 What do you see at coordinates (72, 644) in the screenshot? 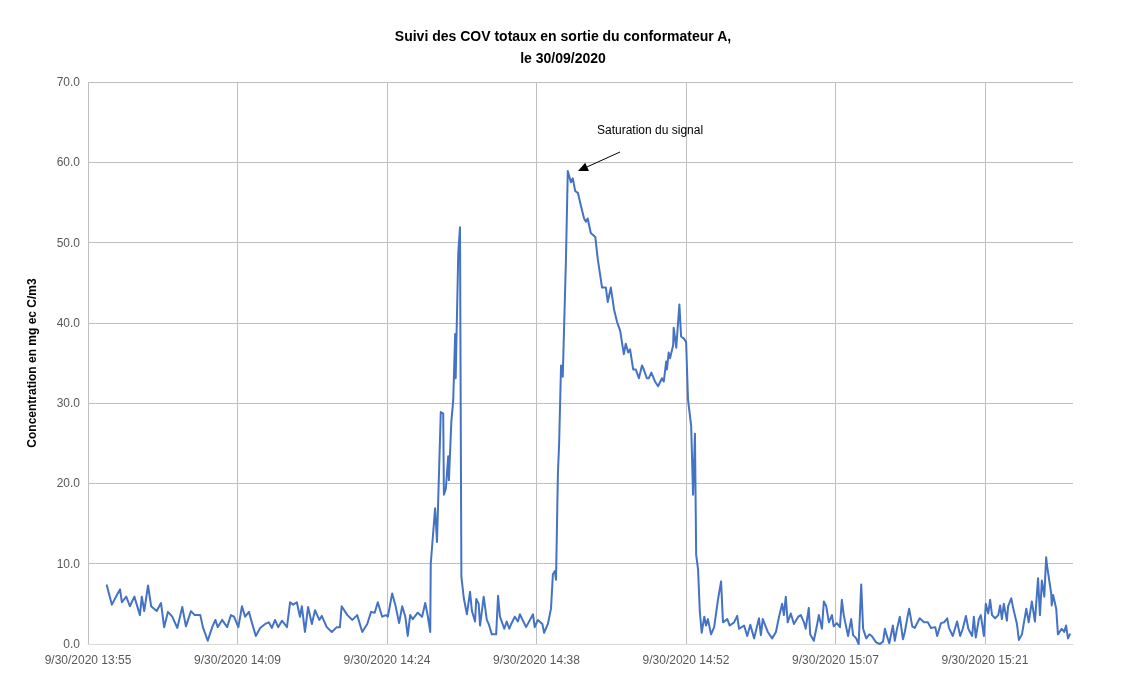
I see `y-tick-label: 0.0` at bounding box center [72, 644].